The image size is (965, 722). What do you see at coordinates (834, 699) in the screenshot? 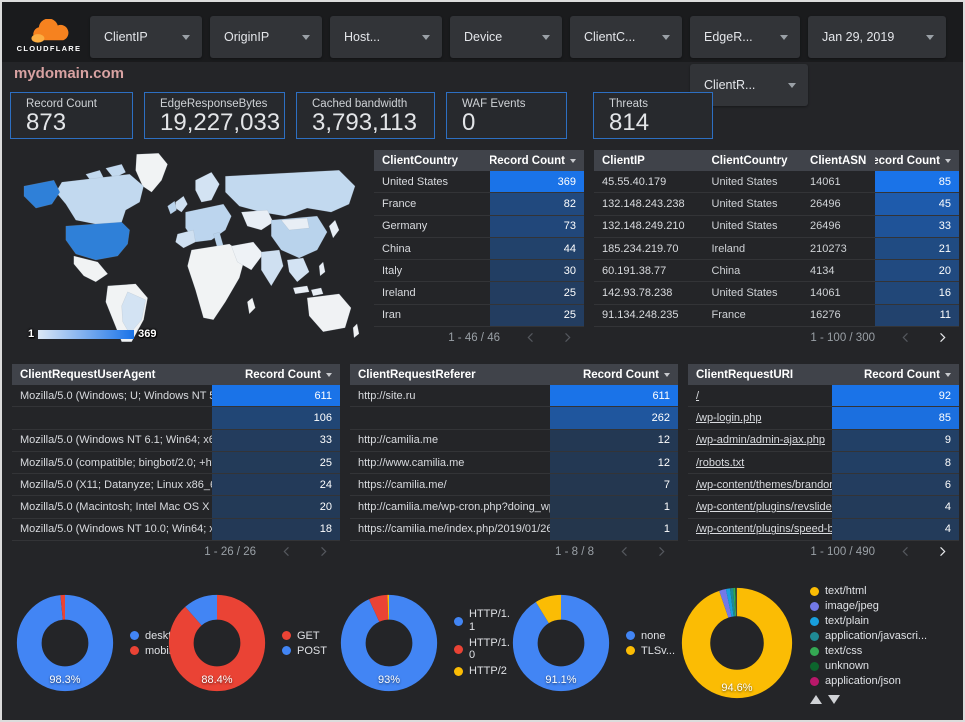
I see `legend-scroll-down-icon` at bounding box center [834, 699].